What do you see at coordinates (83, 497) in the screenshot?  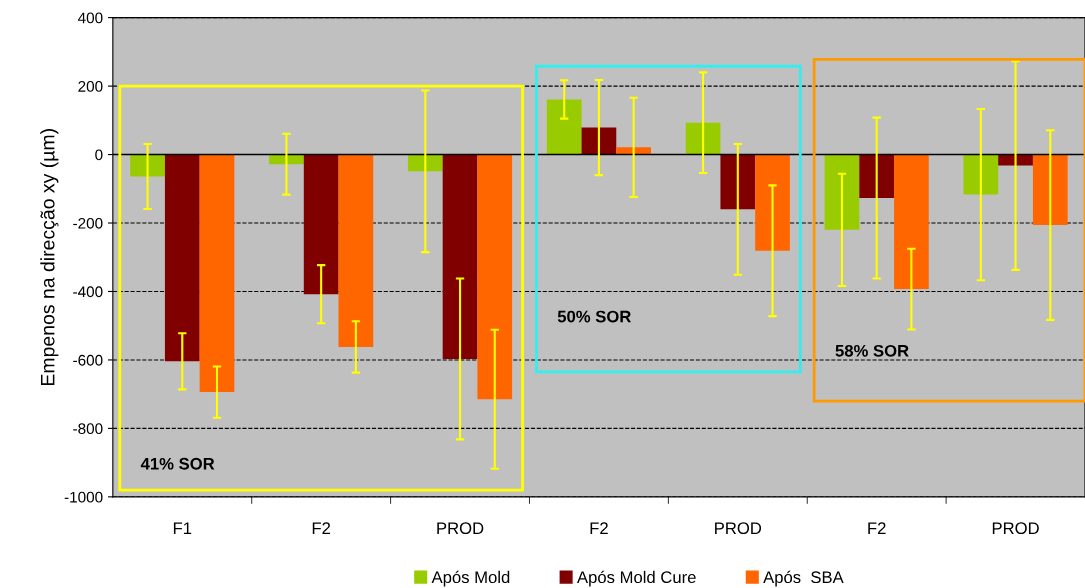 I see `y-tick-label: -1000` at bounding box center [83, 497].